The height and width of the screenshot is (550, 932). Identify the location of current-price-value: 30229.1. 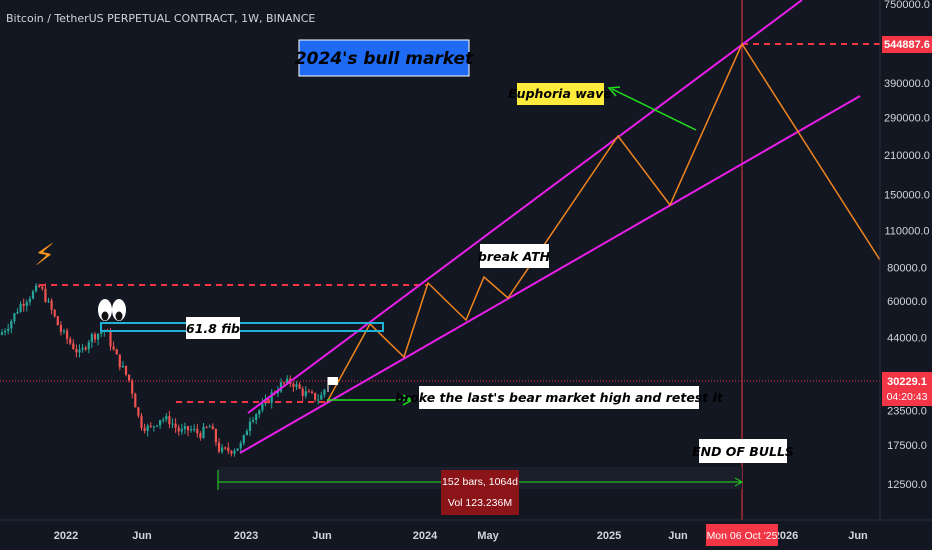
(907, 382).